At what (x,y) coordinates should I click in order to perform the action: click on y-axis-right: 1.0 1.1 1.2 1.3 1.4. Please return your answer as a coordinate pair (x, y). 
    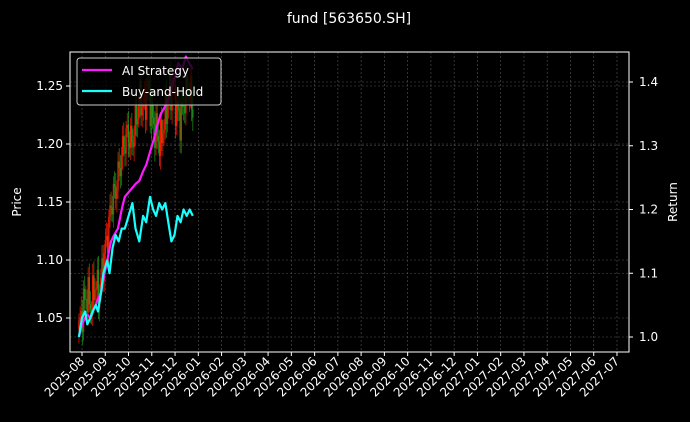
    Looking at the image, I should click on (643, 209).